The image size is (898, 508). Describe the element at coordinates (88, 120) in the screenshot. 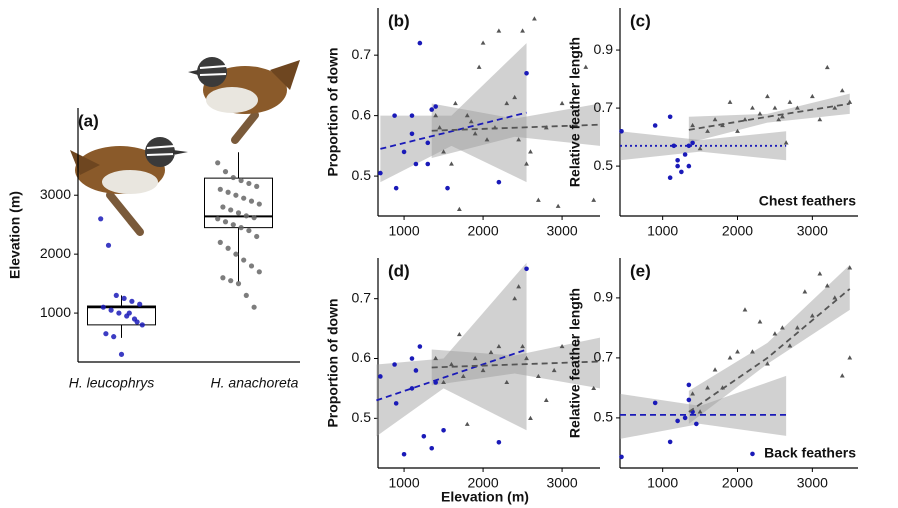

I see `panel-label: (a)` at that location.